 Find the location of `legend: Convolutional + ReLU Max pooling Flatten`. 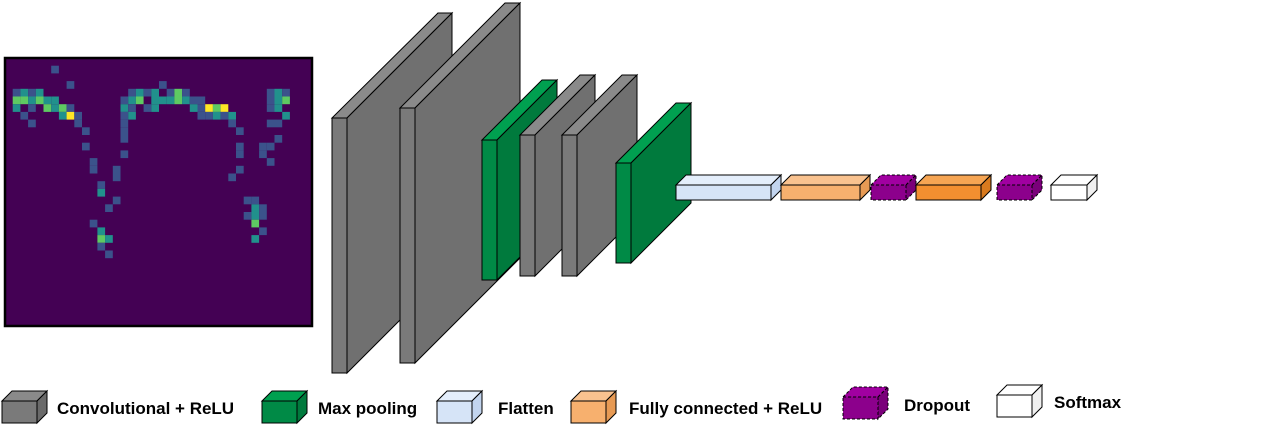

legend: Convolutional + ReLU Max pooling Flatten is located at coordinates (561, 404).